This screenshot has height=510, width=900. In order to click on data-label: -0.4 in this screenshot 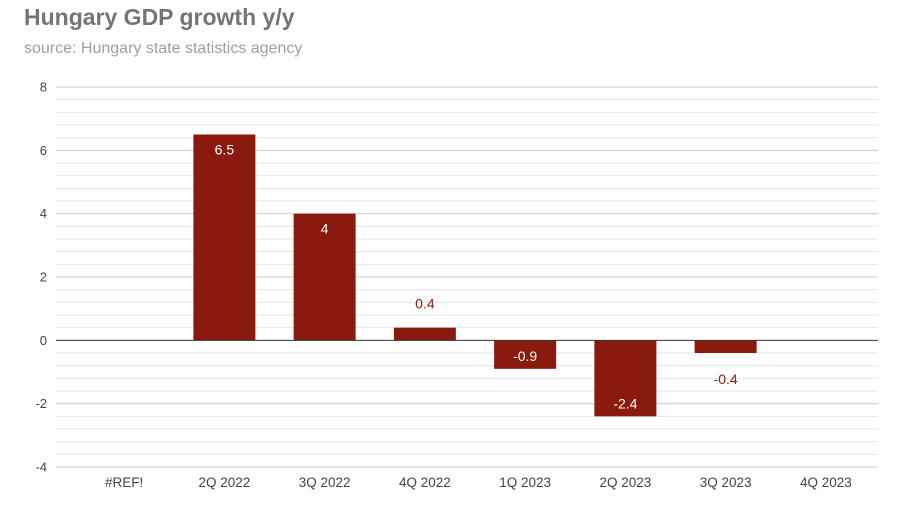, I will do `click(726, 379)`.